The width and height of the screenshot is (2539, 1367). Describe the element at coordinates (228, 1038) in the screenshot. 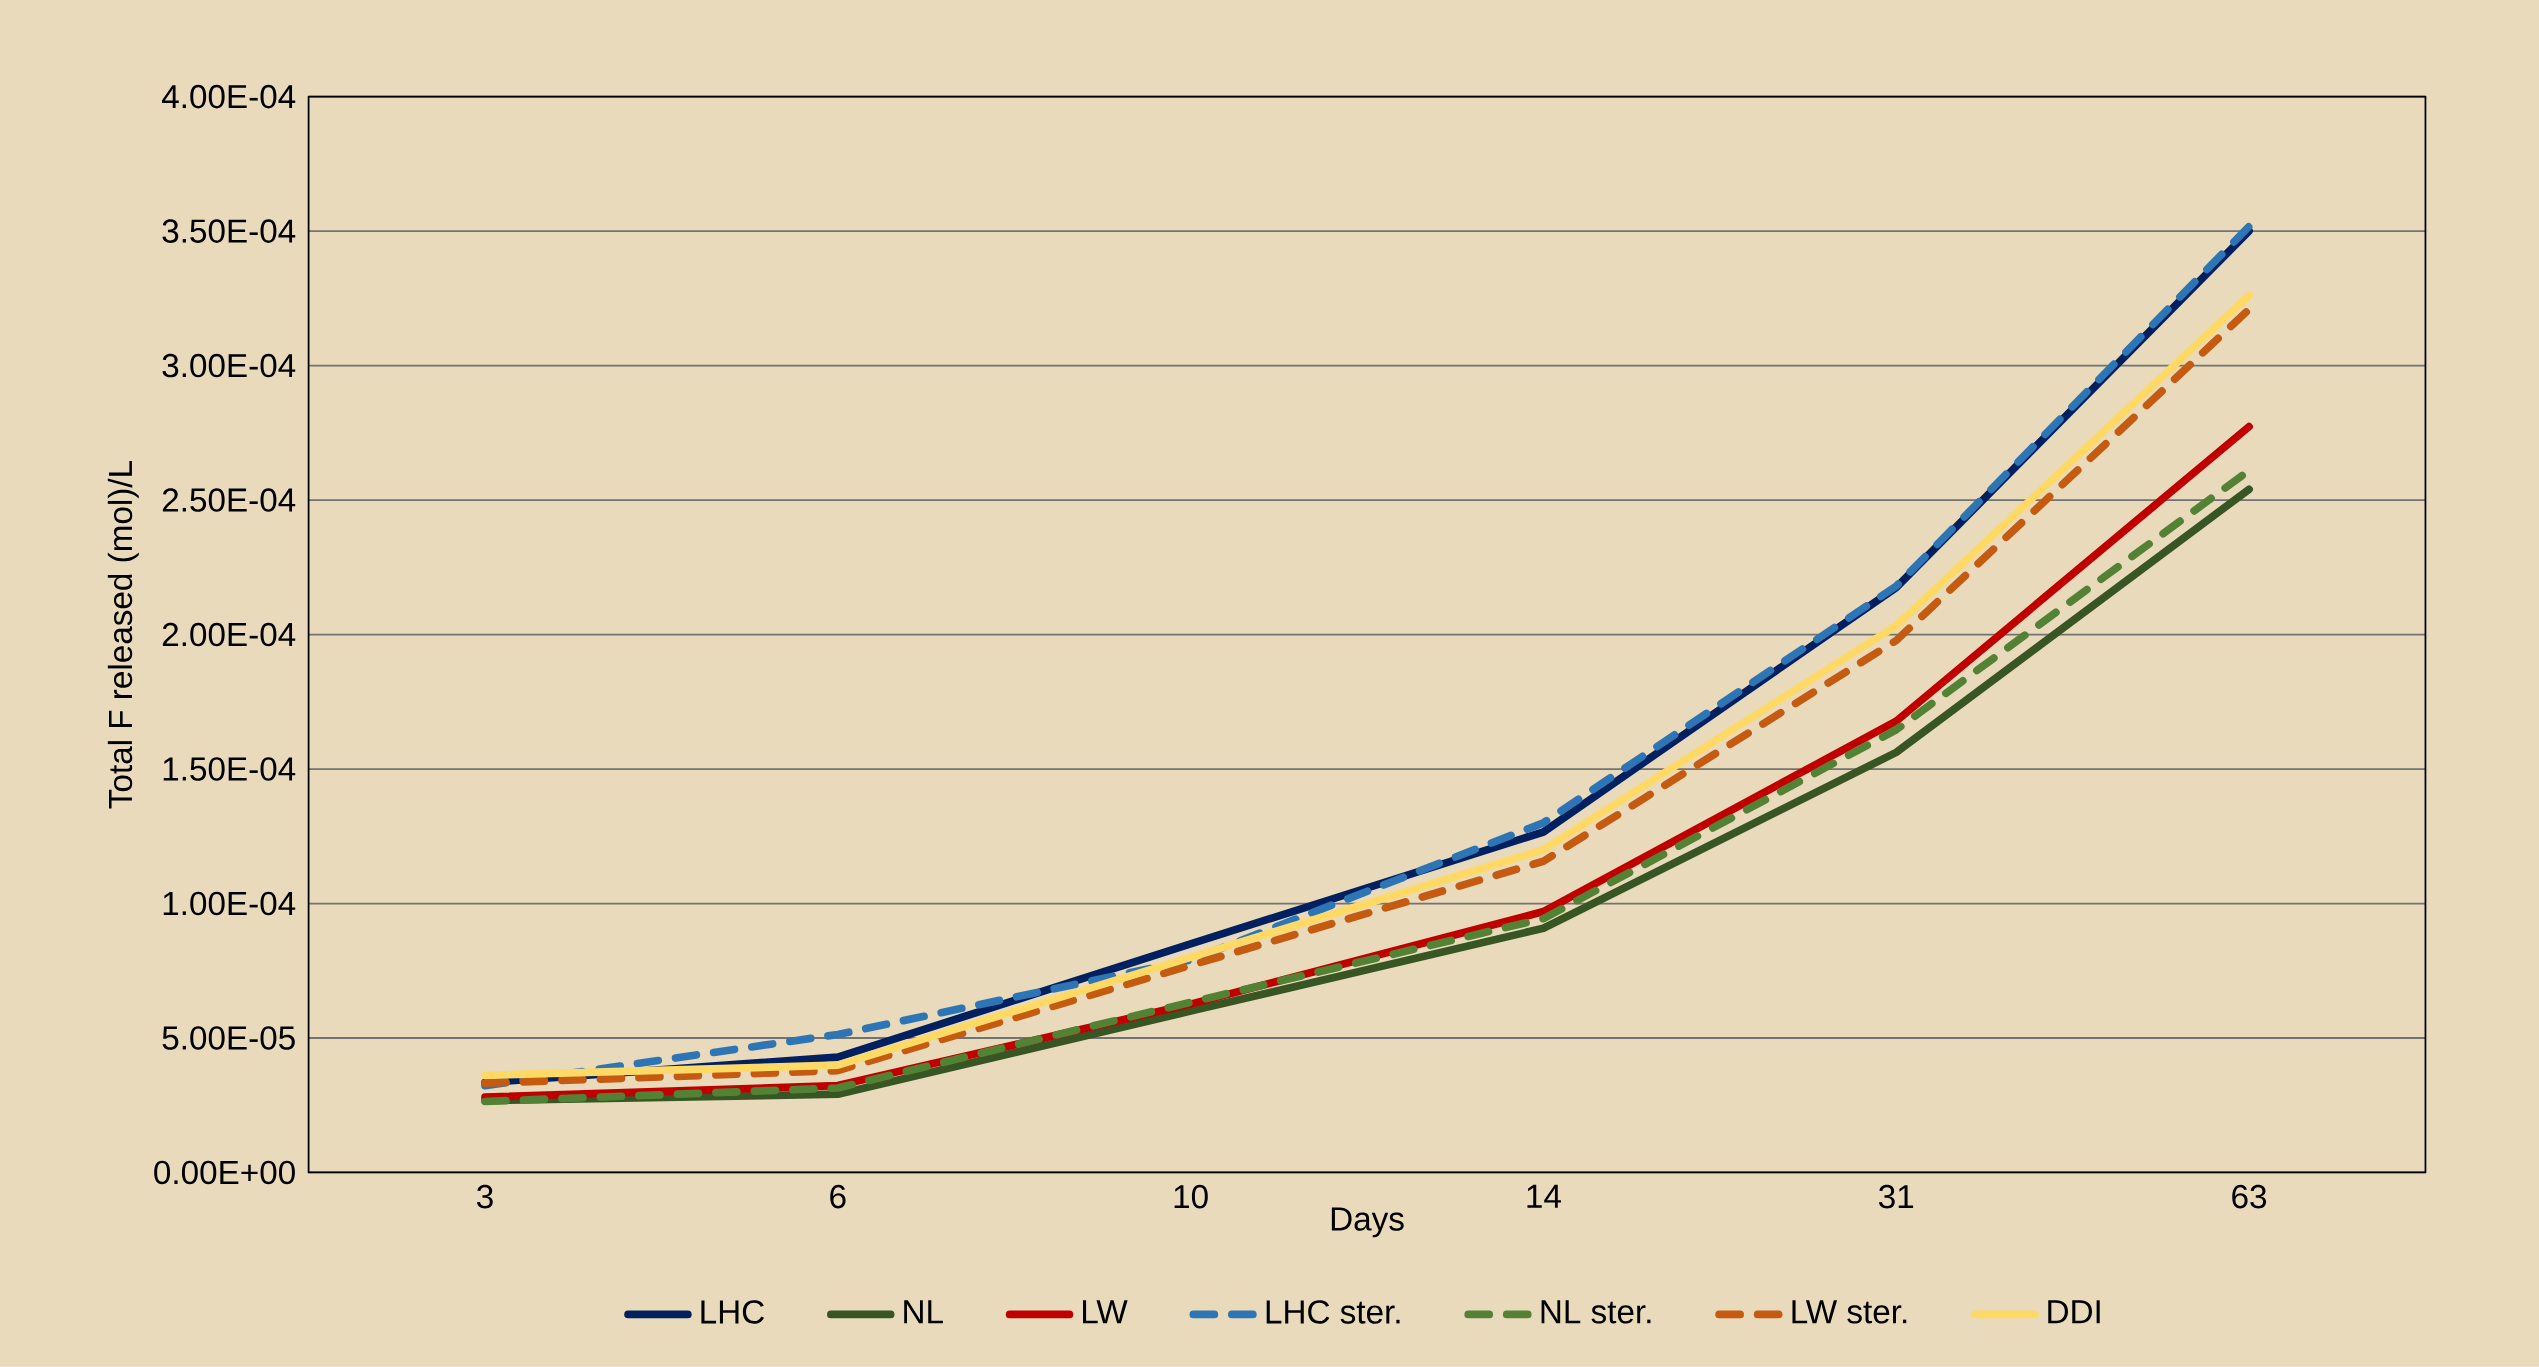

I see `y-tick-label: 5.00E-05` at that location.